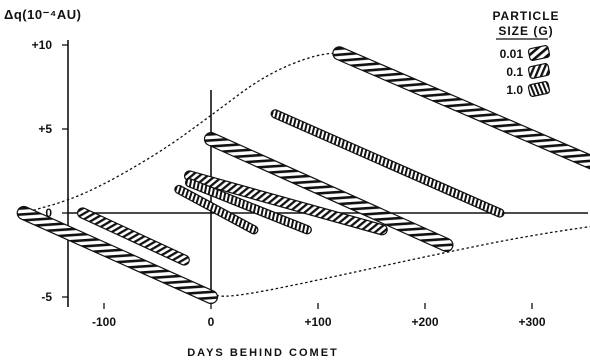  What do you see at coordinates (525, 53) in the screenshot?
I see `legend: PARTICLE SIZE (G) 0.01 0.1 1.0` at bounding box center [525, 53].